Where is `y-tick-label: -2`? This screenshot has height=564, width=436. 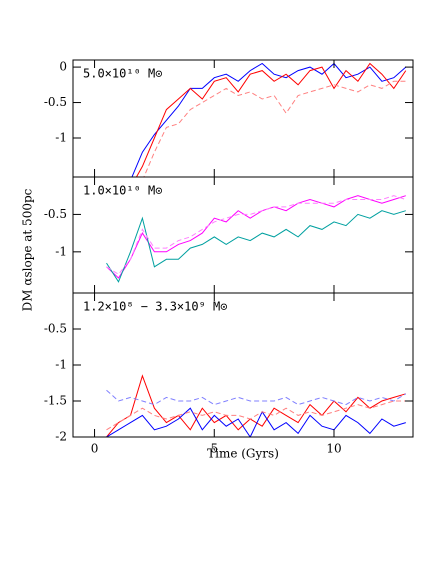 y-tick-label: -2 is located at coordinates (61, 437).